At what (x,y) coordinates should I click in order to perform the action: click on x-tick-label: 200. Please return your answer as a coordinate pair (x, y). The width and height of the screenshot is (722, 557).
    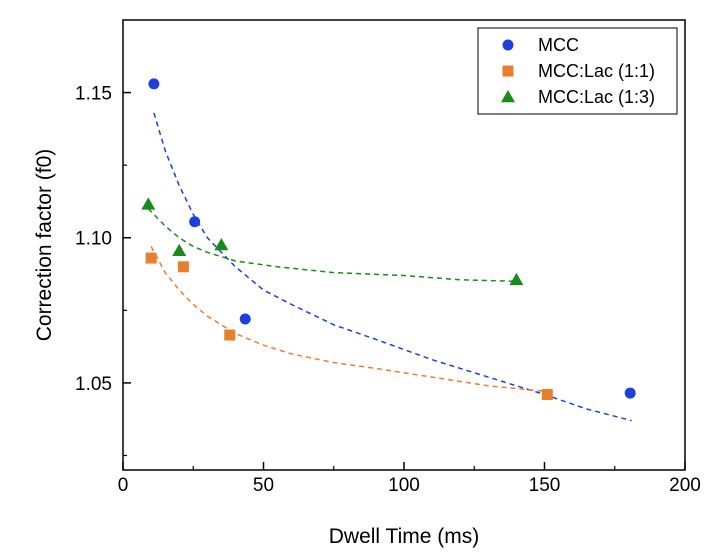
    Looking at the image, I should click on (685, 485).